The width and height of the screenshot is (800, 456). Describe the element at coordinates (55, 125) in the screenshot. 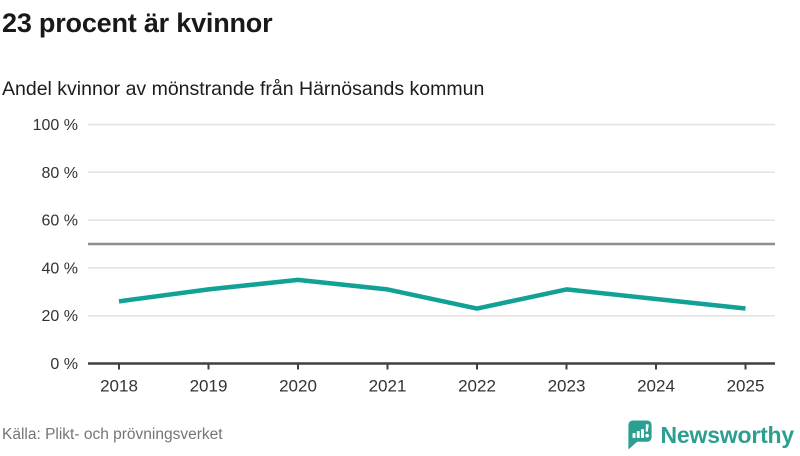

I see `y-axis-tick-label: 100 %` at that location.